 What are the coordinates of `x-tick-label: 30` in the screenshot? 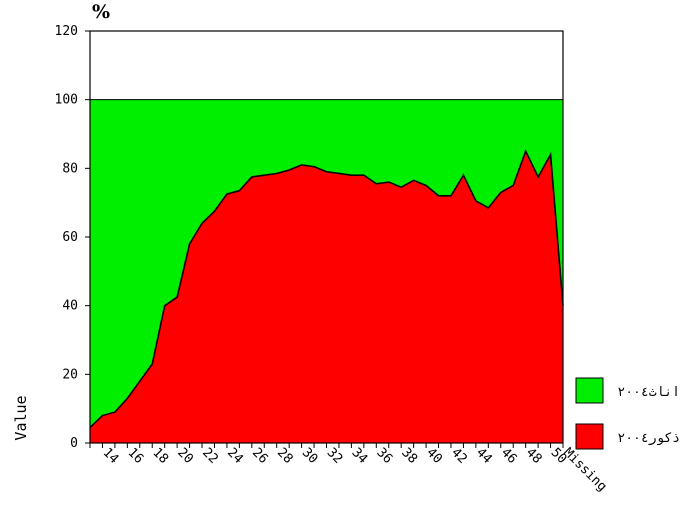 It's located at (310, 456).